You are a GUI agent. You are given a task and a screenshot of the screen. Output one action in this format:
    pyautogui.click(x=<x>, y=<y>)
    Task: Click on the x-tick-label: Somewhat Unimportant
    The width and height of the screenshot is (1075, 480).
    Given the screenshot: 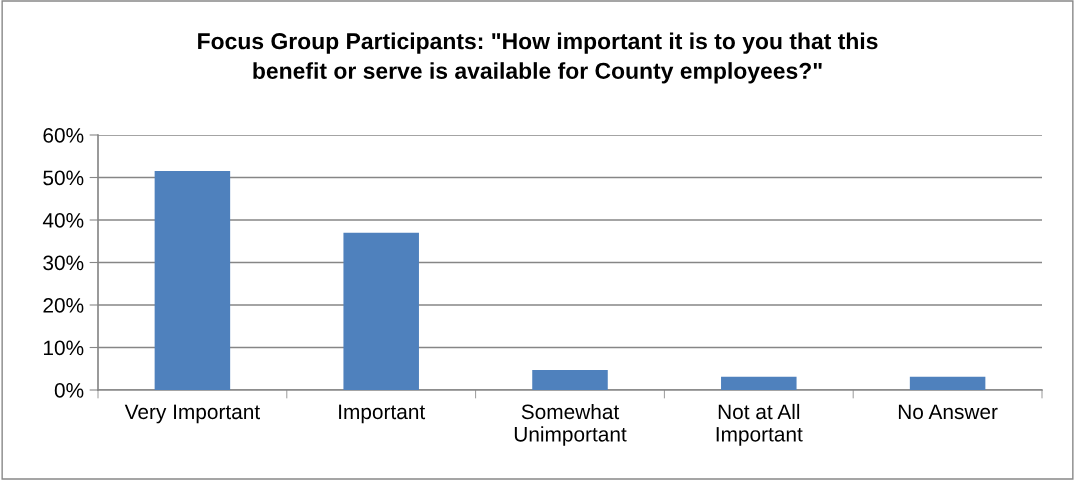 What is the action you would take?
    pyautogui.click(x=570, y=424)
    